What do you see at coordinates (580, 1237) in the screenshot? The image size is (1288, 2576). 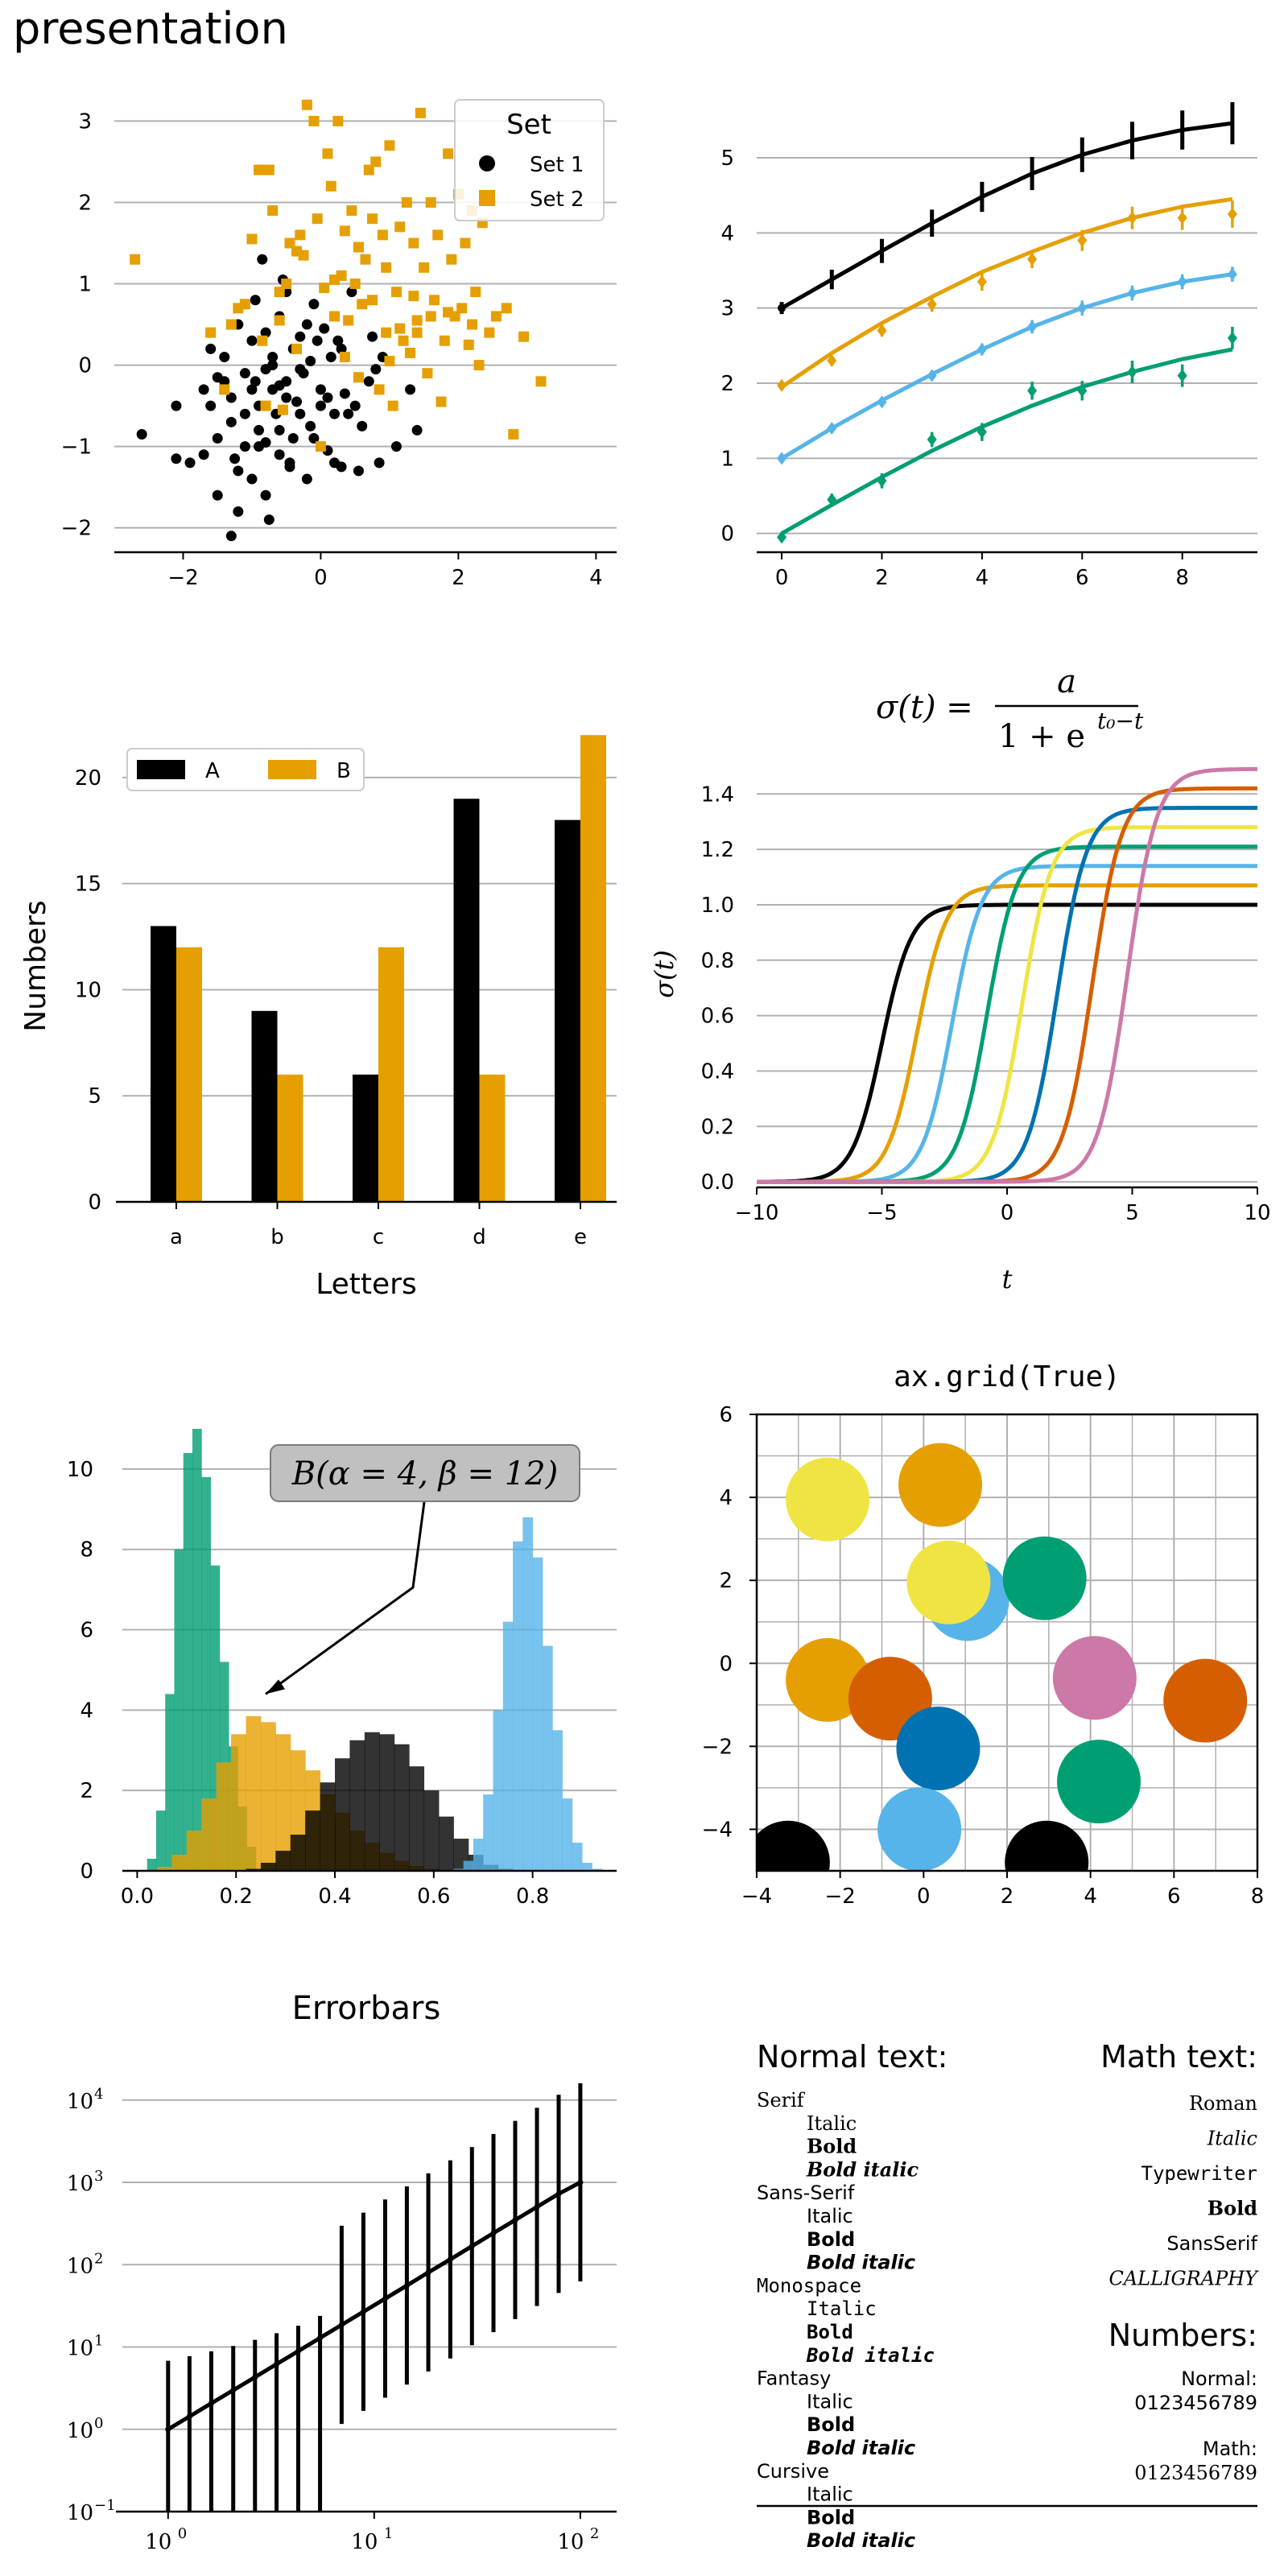 I see `x-tick-label: e` at bounding box center [580, 1237].